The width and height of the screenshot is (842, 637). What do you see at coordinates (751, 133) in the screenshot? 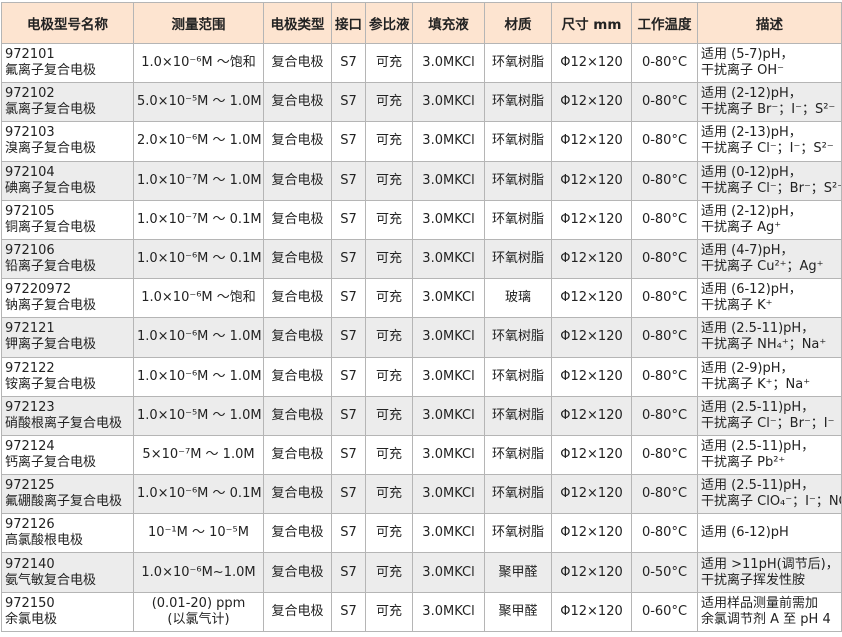
I see `cell-line: 适用 (2-13)pH，` at bounding box center [751, 133].